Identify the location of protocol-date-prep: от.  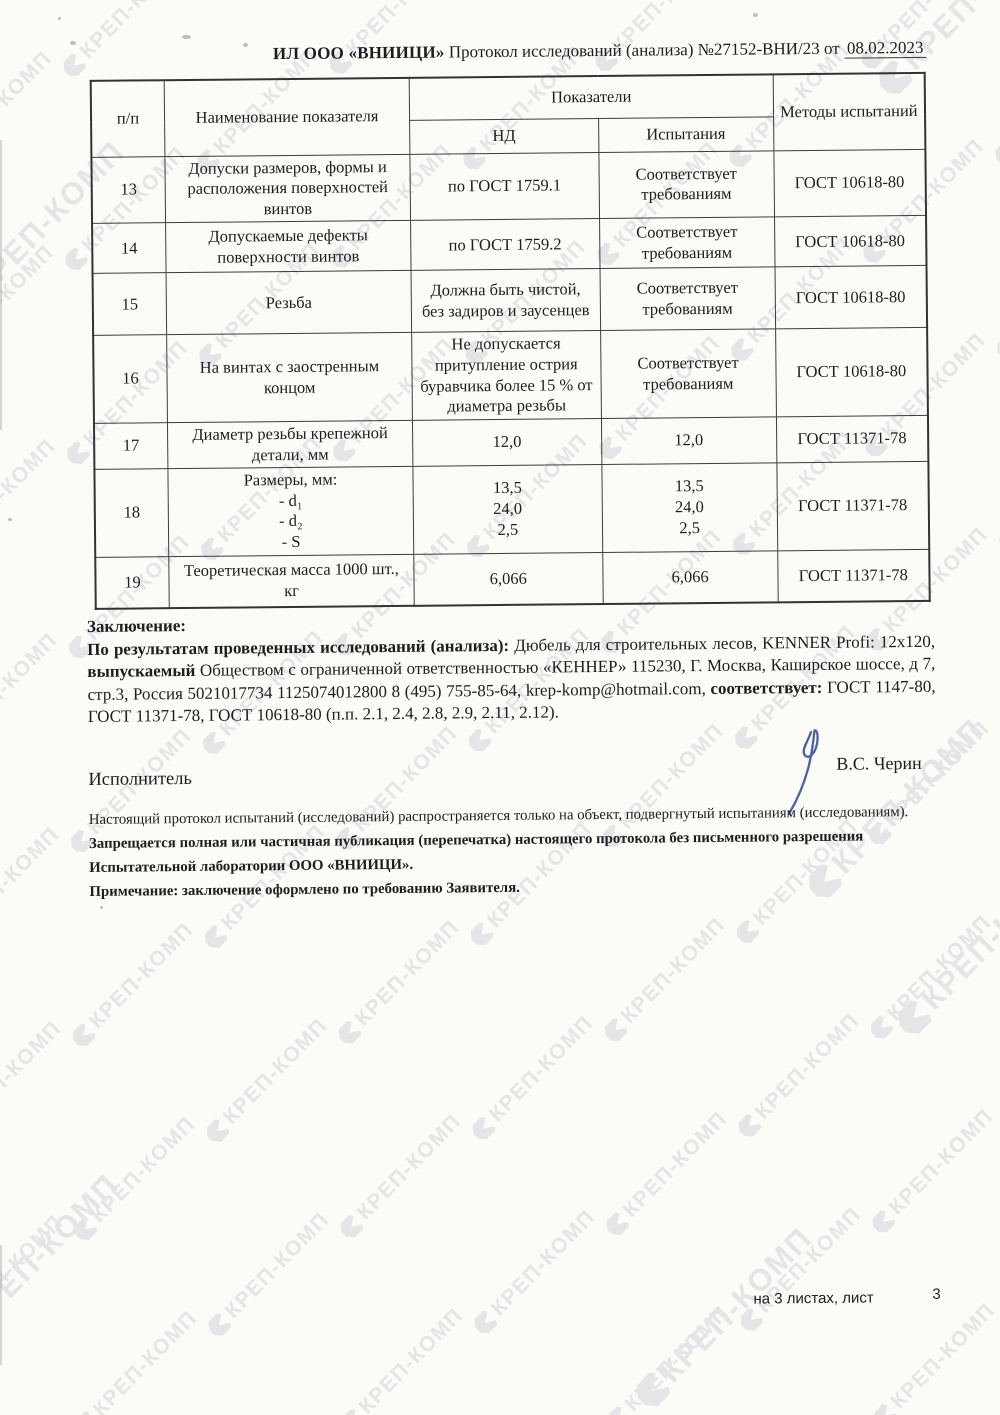
(831, 48).